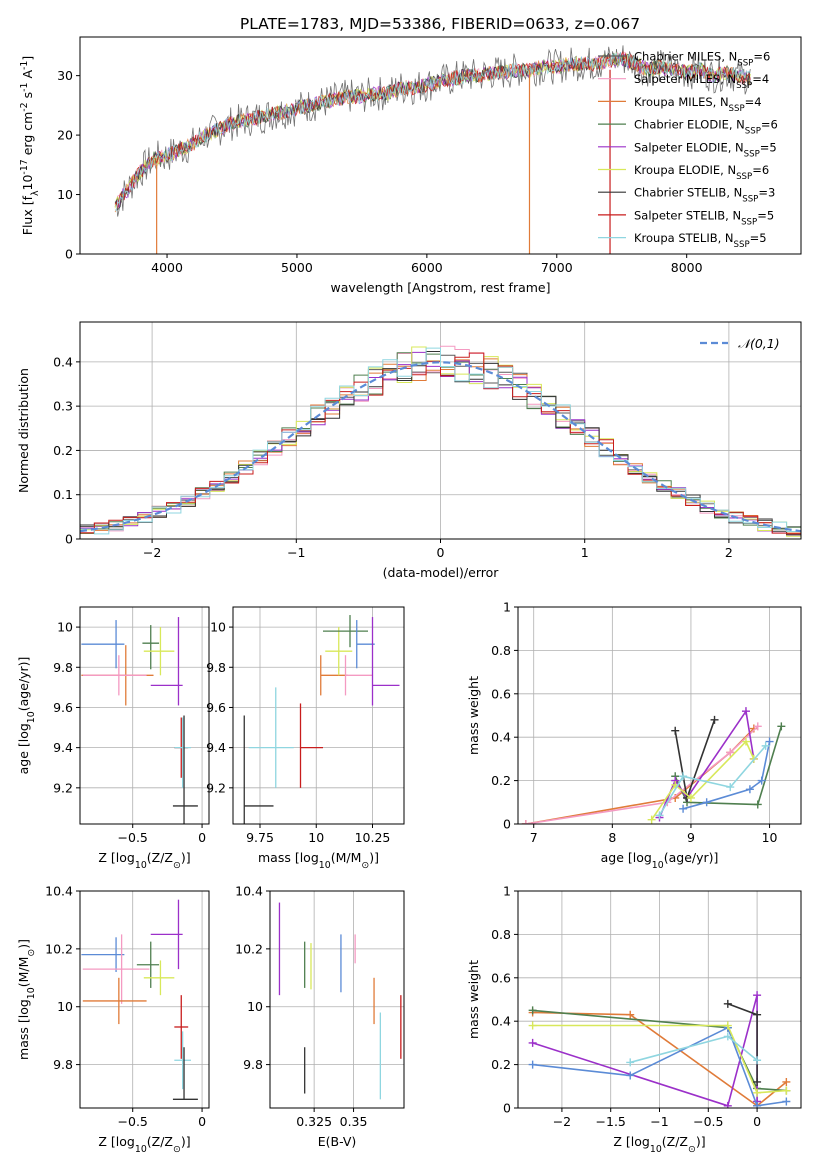 This screenshot has height=1170, width=819. I want to click on y-tick-label: 0.4, so click(63, 361).